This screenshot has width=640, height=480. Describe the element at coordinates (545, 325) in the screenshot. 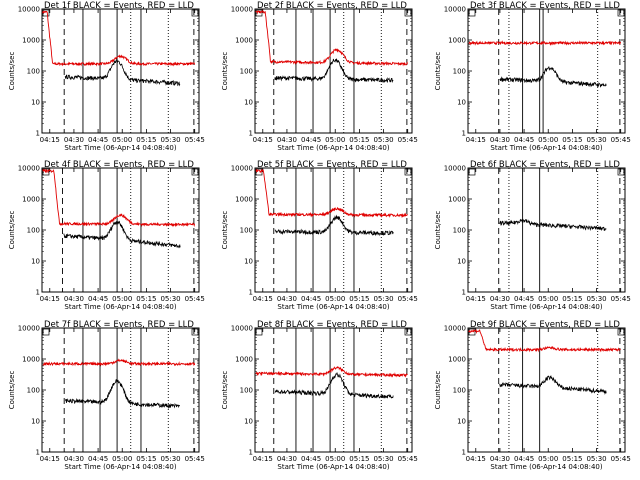

I see `panel-title: Det 9f BLACK = Events, RED = LLD` at that location.